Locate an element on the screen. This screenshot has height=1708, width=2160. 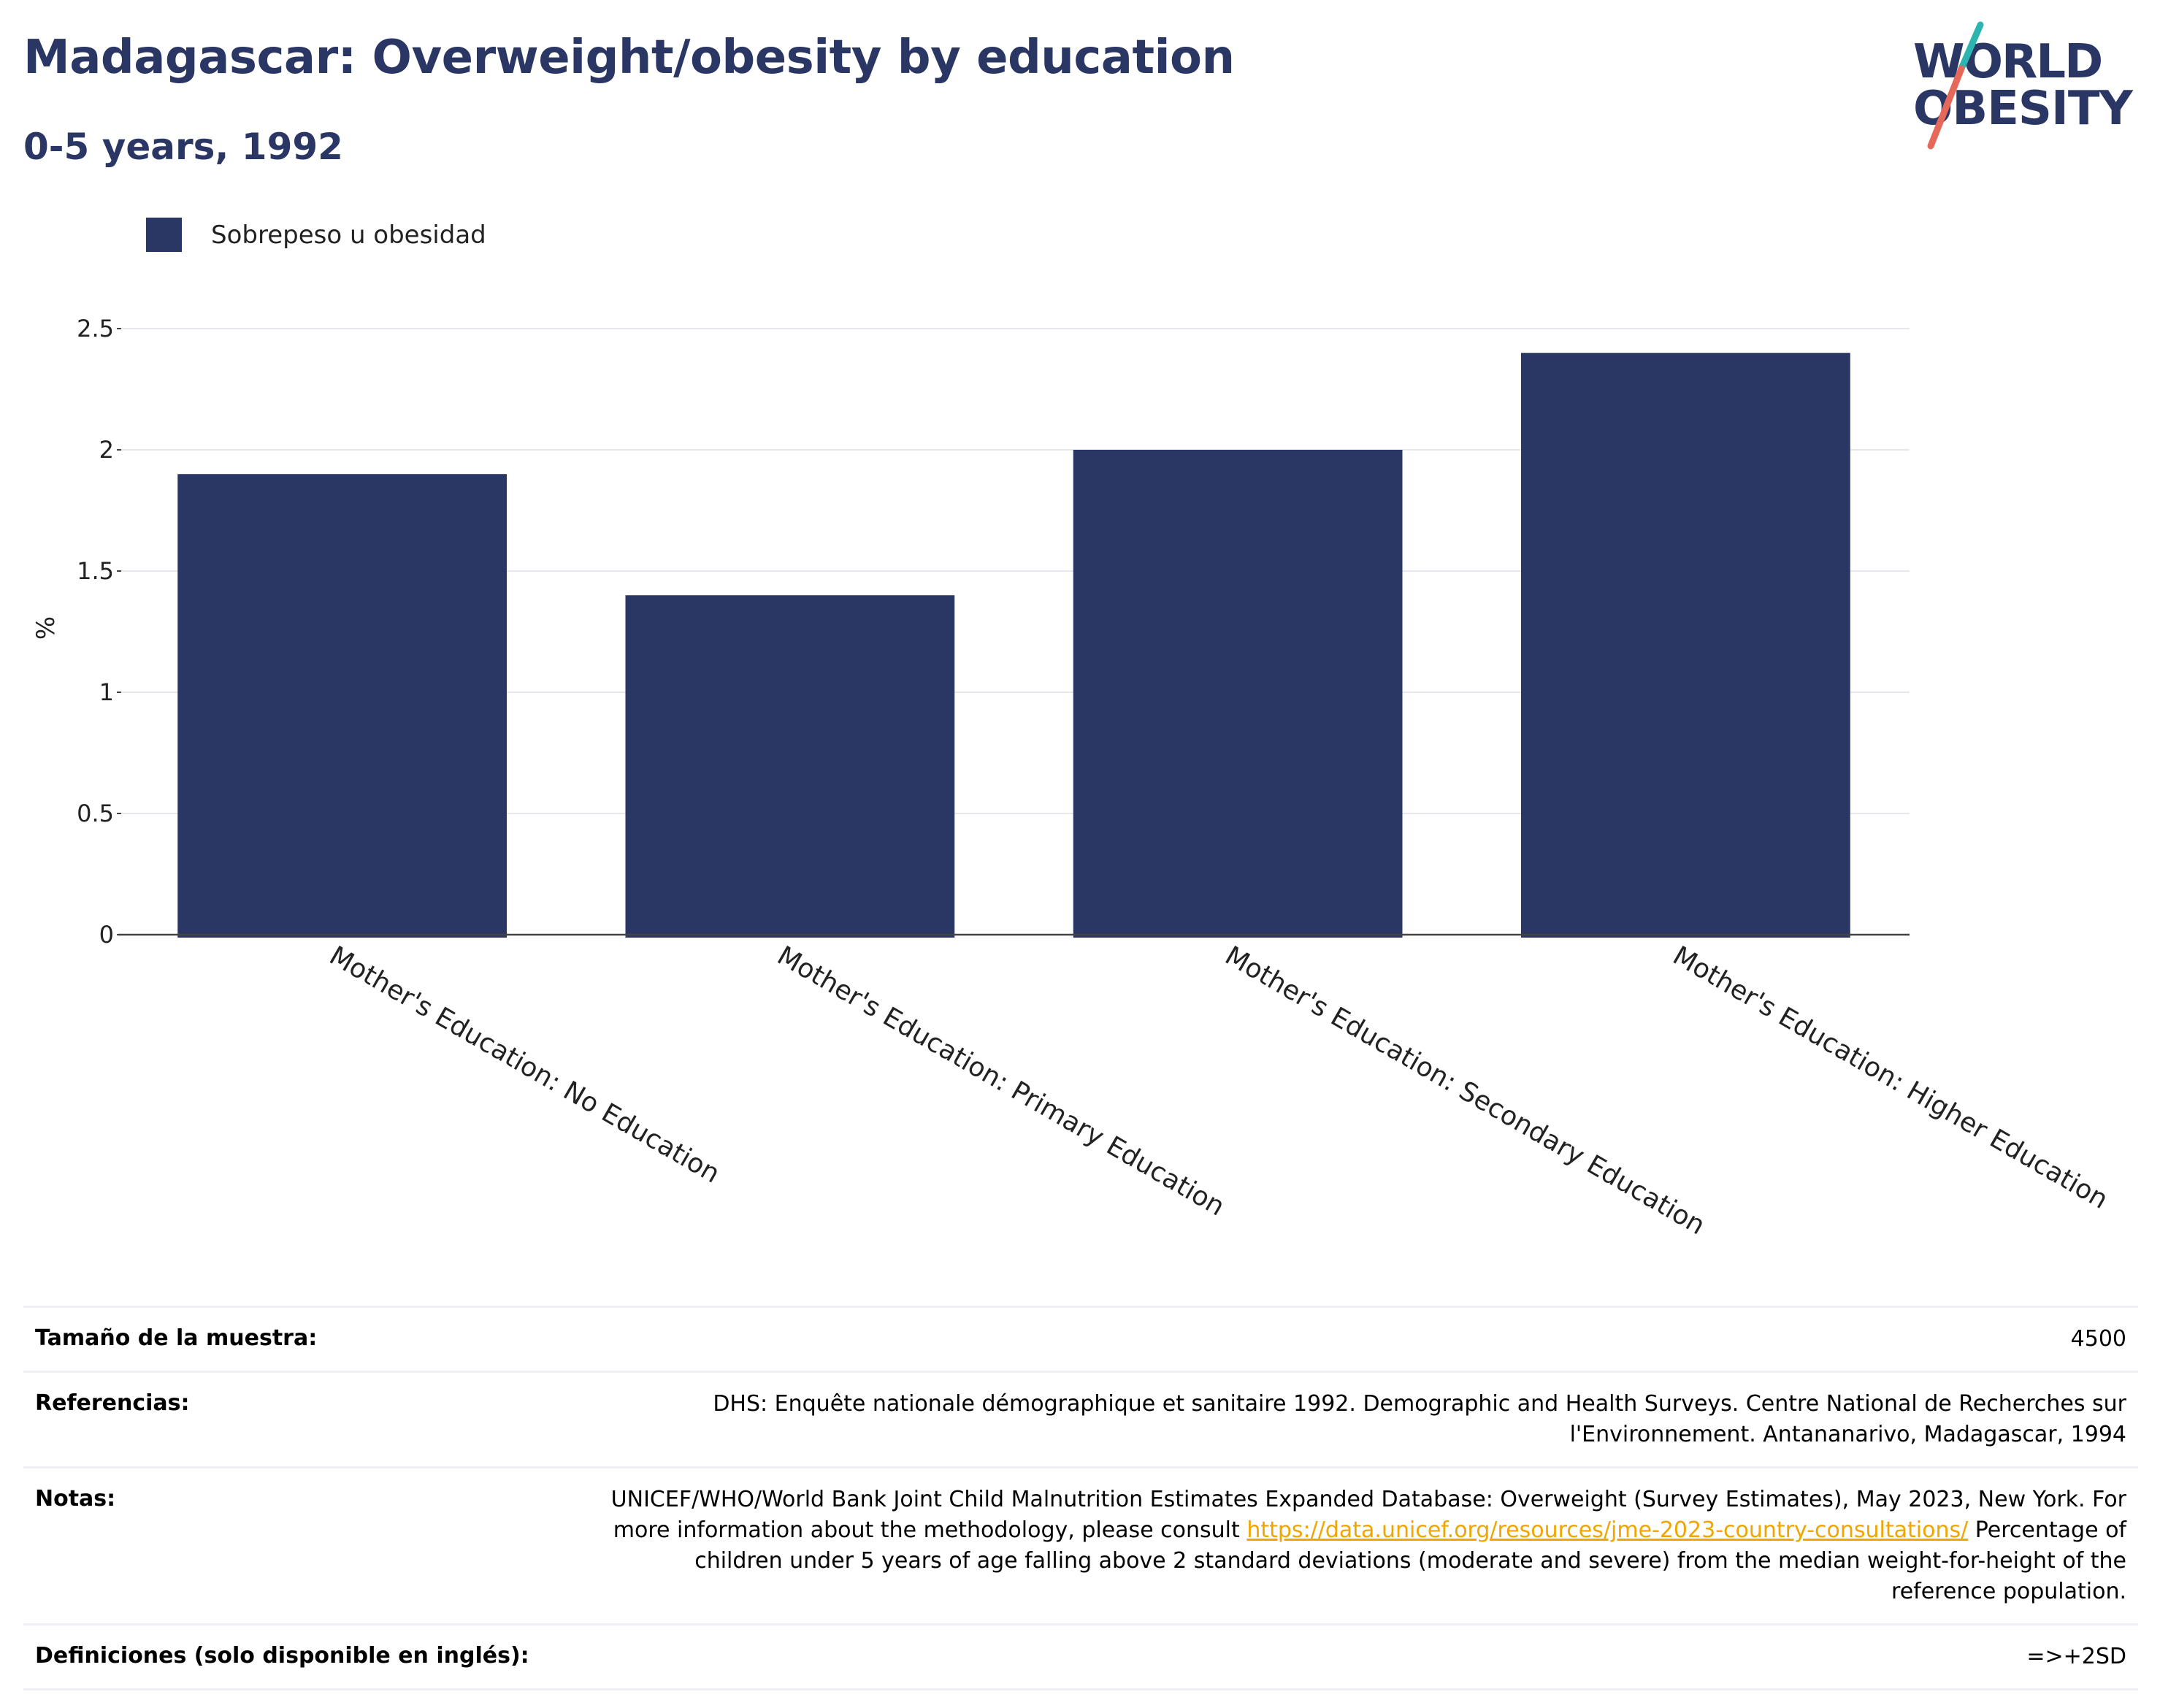
y-tick-label: 2.5 is located at coordinates (95, 328).